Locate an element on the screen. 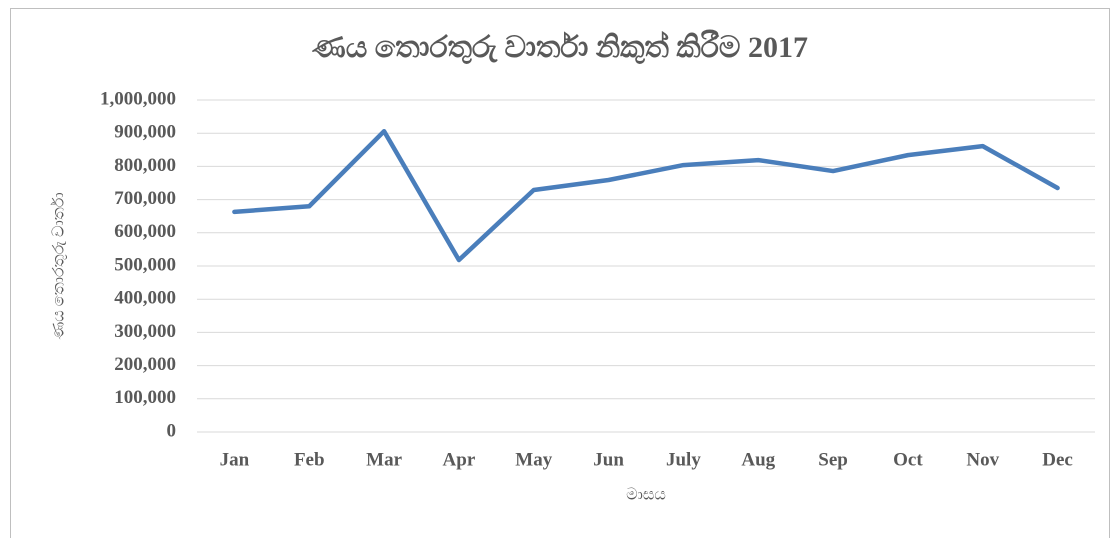 Image resolution: width=1115 pixels, height=538 pixels. x-tick-label: July is located at coordinates (683, 459).